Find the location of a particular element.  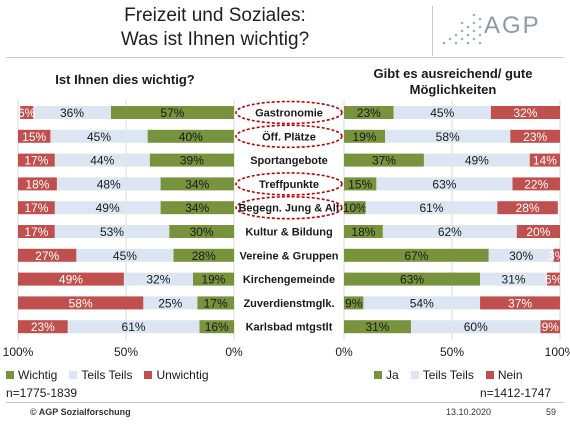

legend-item-nein: Nein is located at coordinates (504, 375).